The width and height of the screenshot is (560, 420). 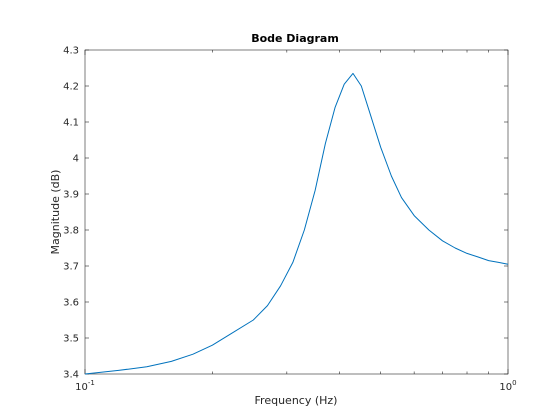 I want to click on x-tick-label: 10⁰, so click(x=507, y=386).